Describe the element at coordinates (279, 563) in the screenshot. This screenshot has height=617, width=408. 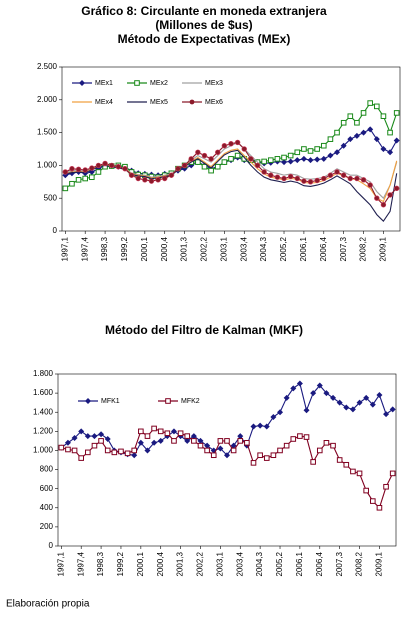
I see `x-tick-label: 2005,2` at that location.